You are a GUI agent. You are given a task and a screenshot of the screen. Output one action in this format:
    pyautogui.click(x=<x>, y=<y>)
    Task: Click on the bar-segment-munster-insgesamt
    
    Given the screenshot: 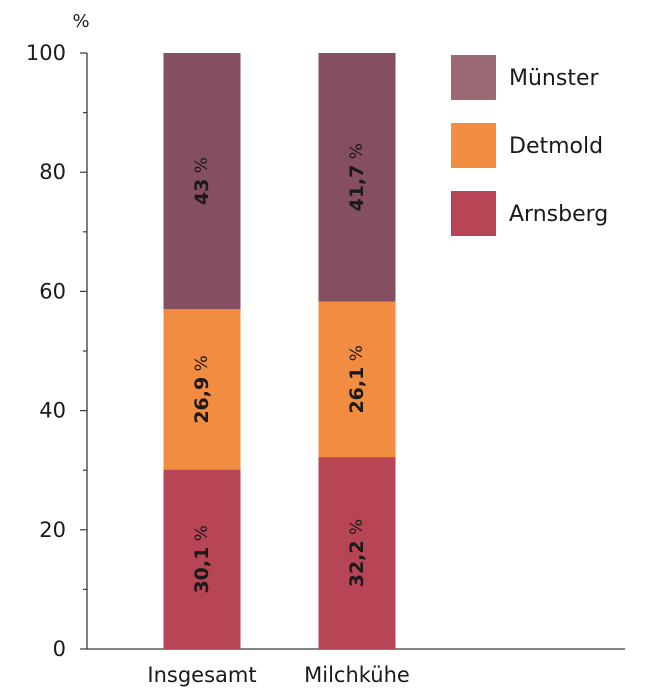 What is the action you would take?
    pyautogui.click(x=202, y=181)
    